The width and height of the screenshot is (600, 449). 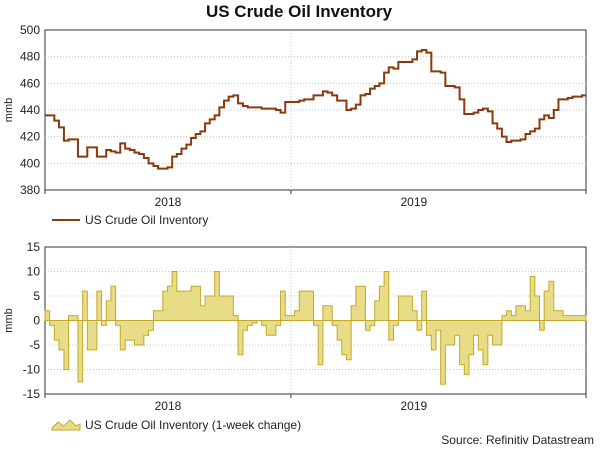 I want to click on y-tick-label: 480, so click(x=30, y=57).